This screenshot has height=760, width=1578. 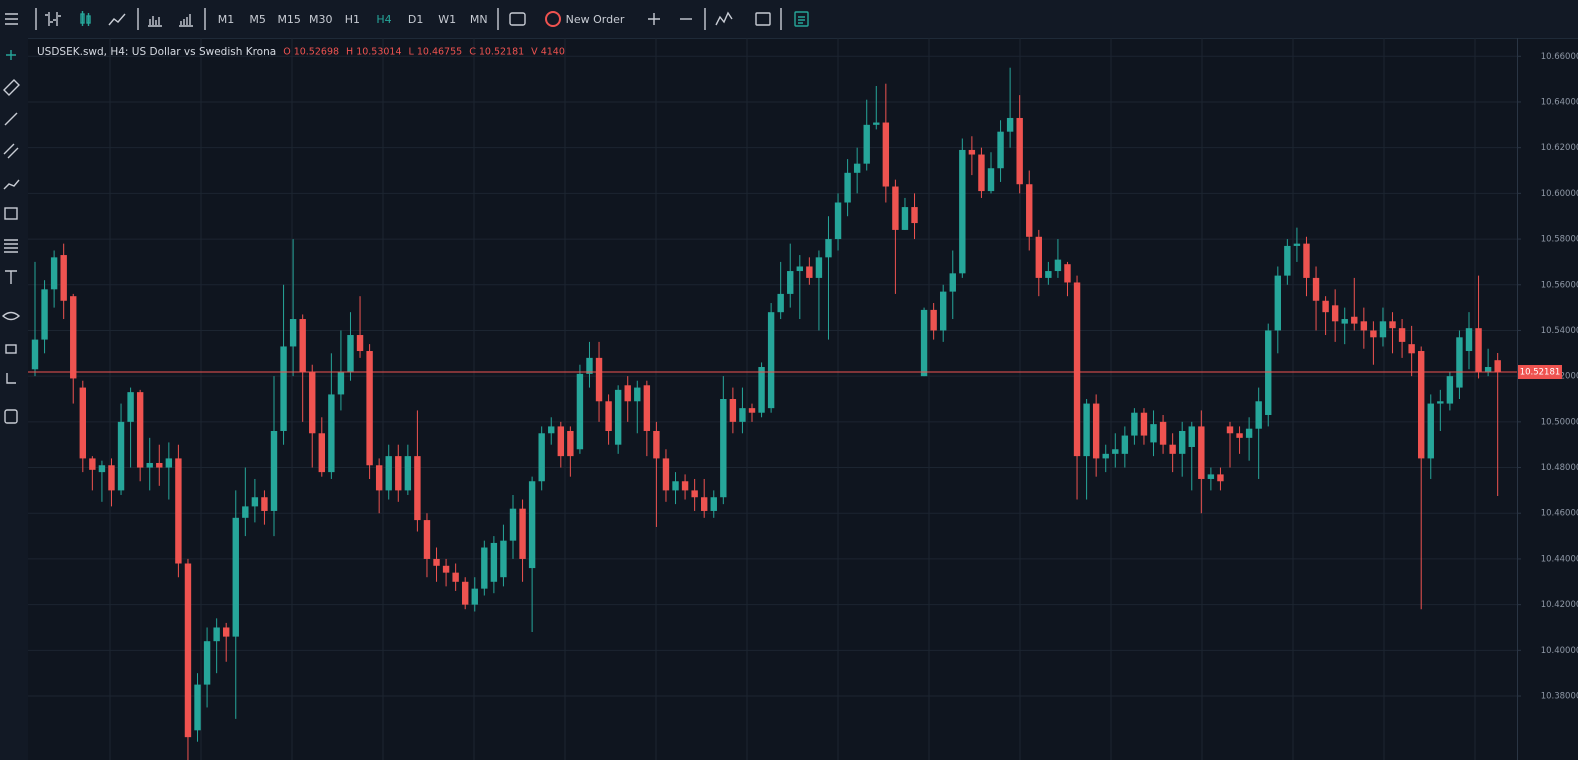 What do you see at coordinates (553, 19) in the screenshot?
I see `new-order-icon` at bounding box center [553, 19].